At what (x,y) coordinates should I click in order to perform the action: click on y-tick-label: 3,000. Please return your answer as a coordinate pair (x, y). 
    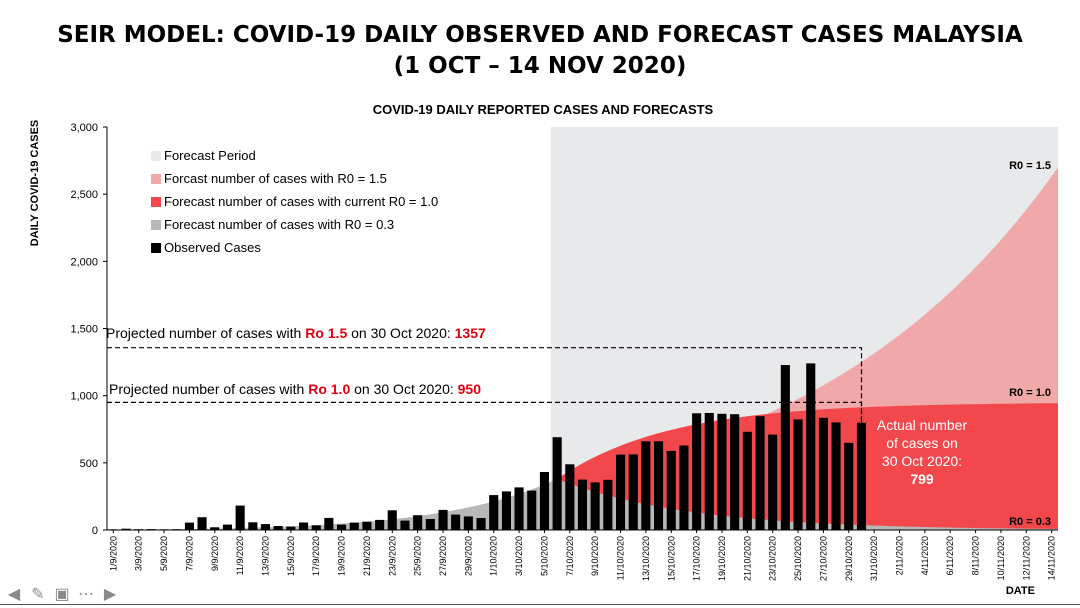
    Looking at the image, I should click on (84, 128).